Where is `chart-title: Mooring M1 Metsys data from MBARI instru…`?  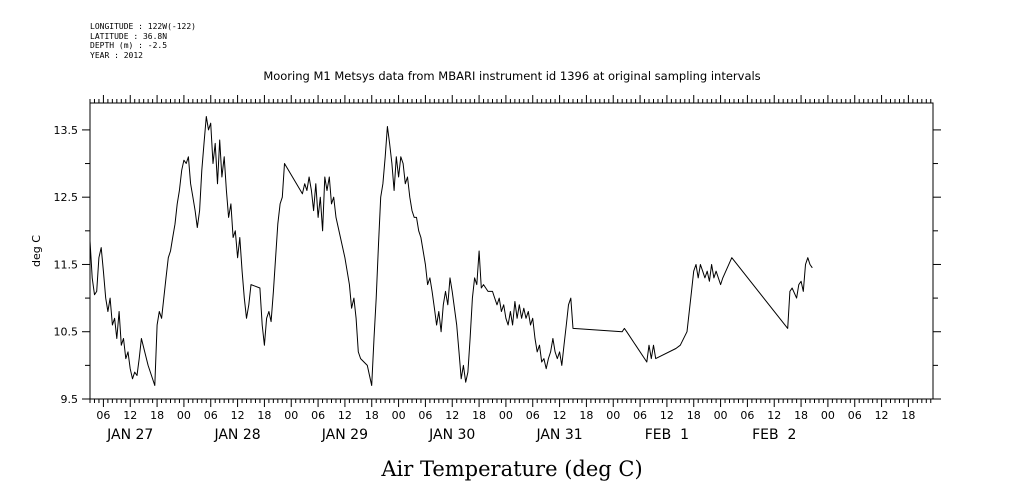 chart-title: Mooring M1 Metsys data from MBARI instru… is located at coordinates (511, 76).